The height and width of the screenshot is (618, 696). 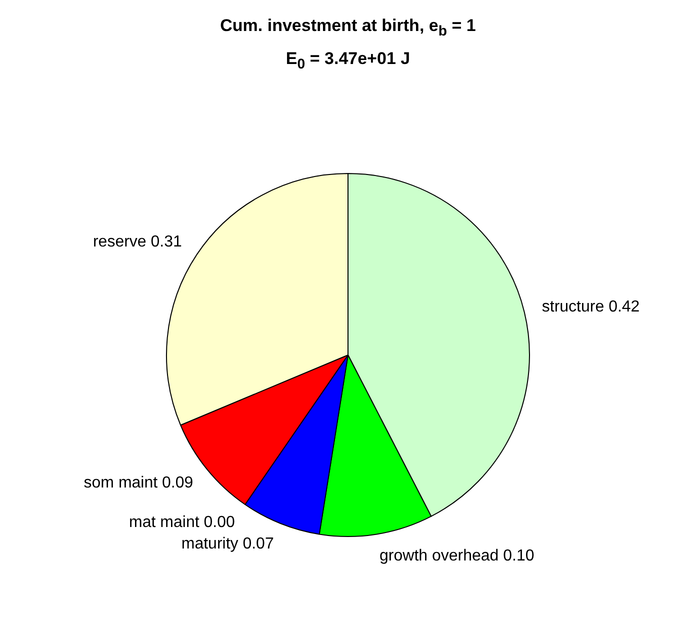 What do you see at coordinates (227, 543) in the screenshot?
I see `slice-label: maturity 0.07` at bounding box center [227, 543].